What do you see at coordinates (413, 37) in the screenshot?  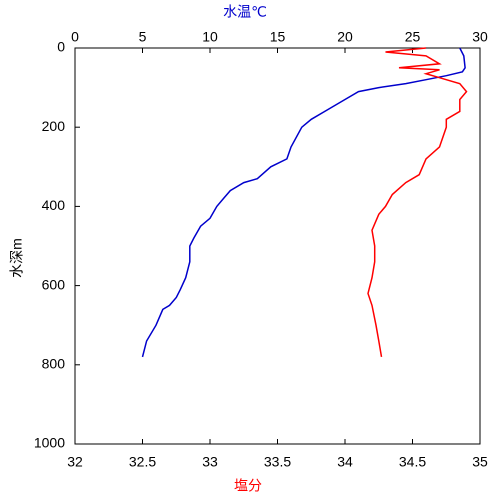 I see `x2-tick-label: 25` at bounding box center [413, 37].